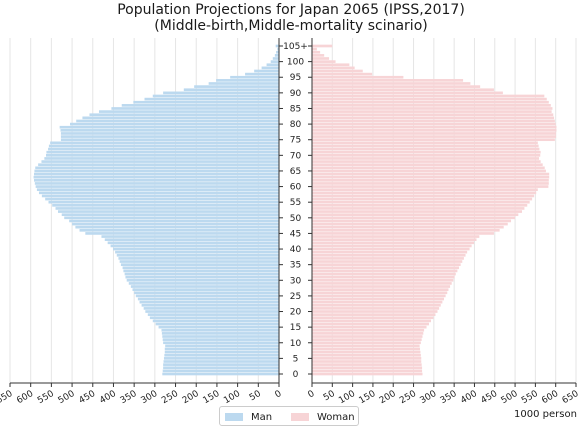 The height and width of the screenshot is (430, 582). What do you see at coordinates (295, 172) in the screenshot?
I see `age-tick-label: 65` at bounding box center [295, 172].